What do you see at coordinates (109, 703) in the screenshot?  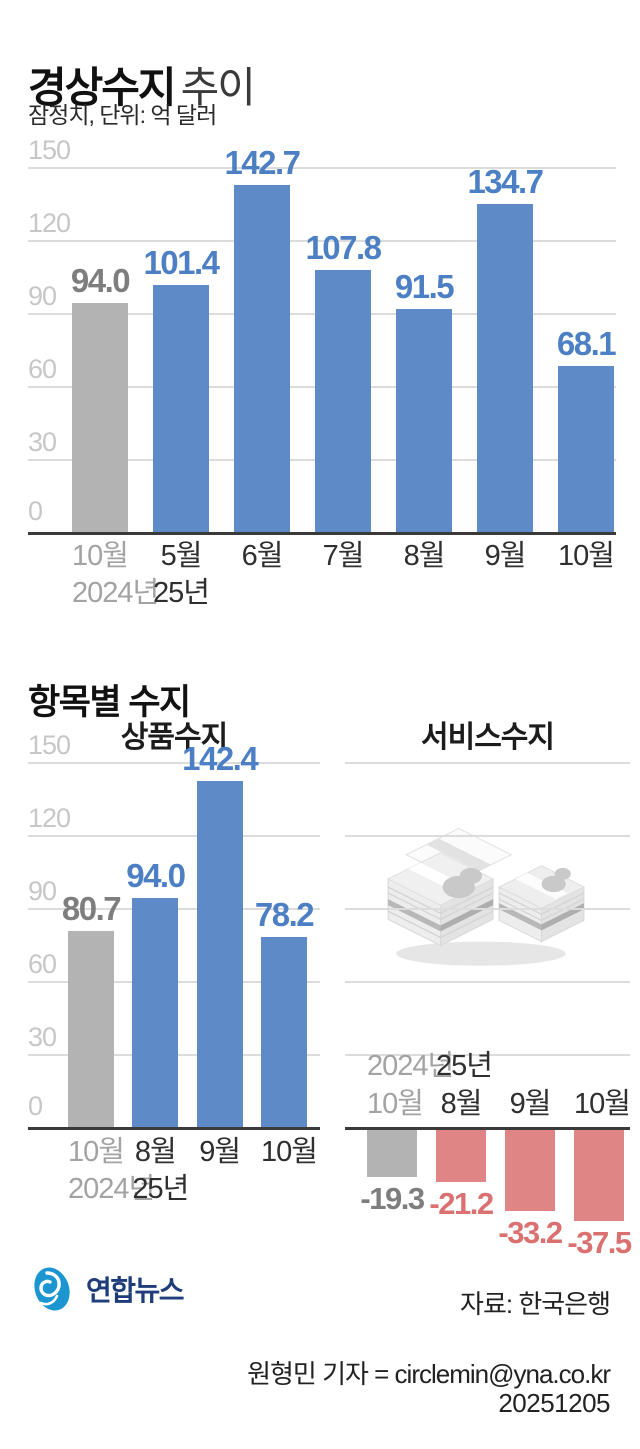 I see `section-title: 항목별 수지` at bounding box center [109, 703].